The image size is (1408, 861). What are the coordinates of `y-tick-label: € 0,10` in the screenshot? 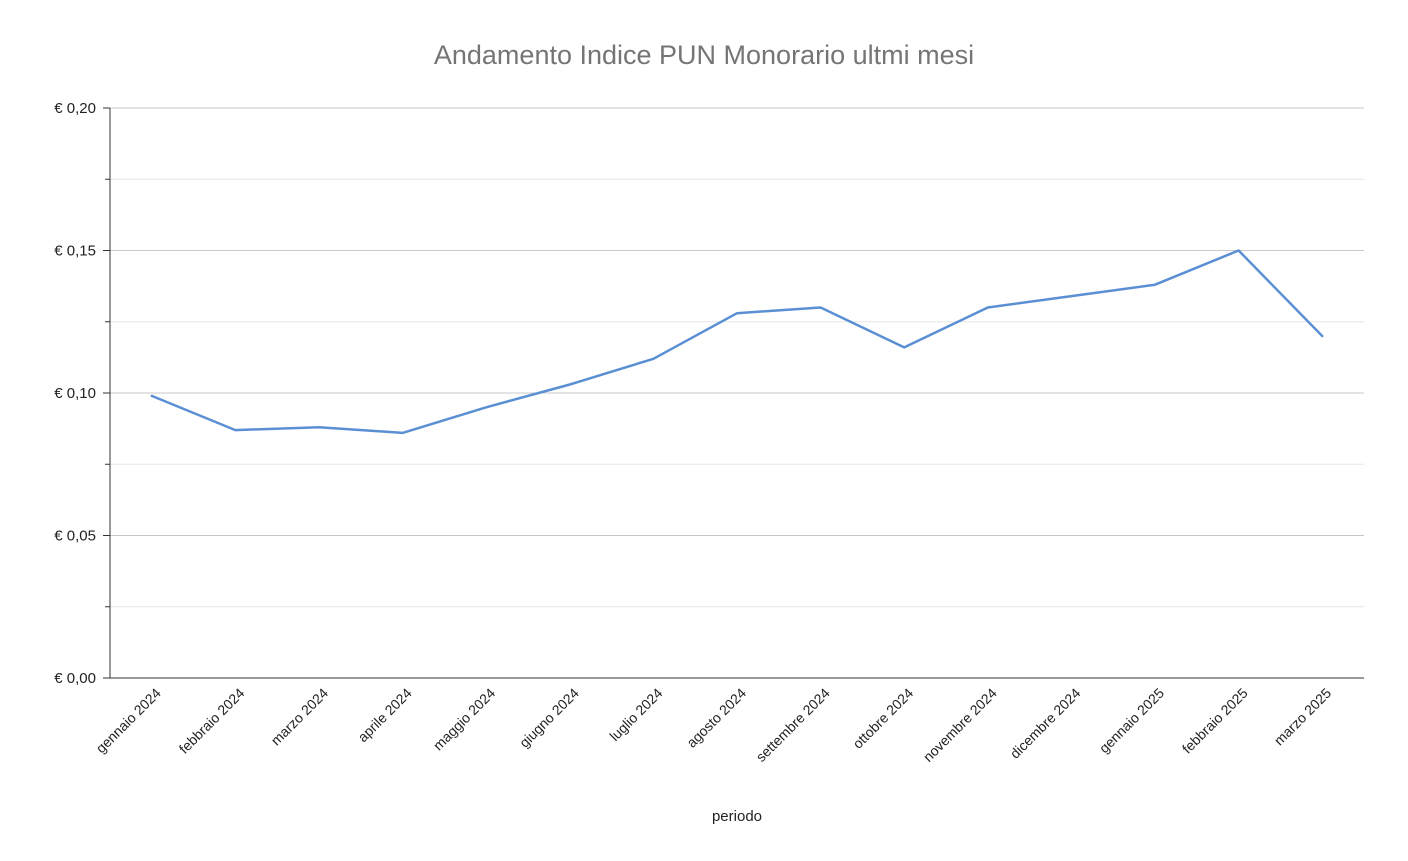 It's located at (75, 393).